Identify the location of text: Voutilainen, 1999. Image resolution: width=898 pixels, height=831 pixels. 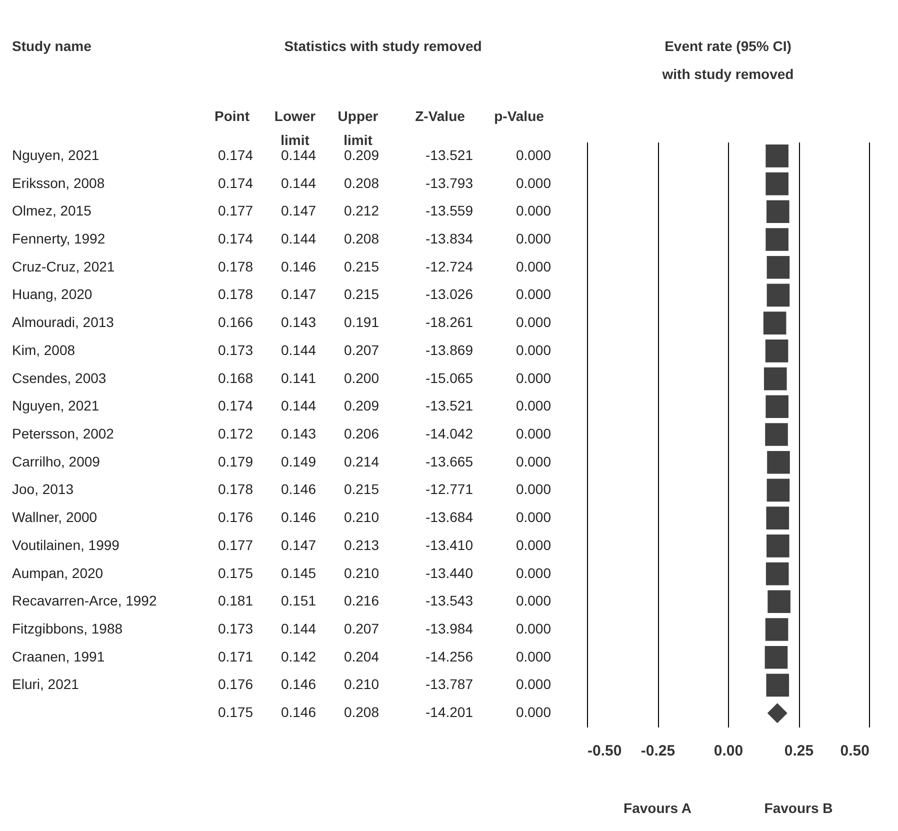
(66, 544).